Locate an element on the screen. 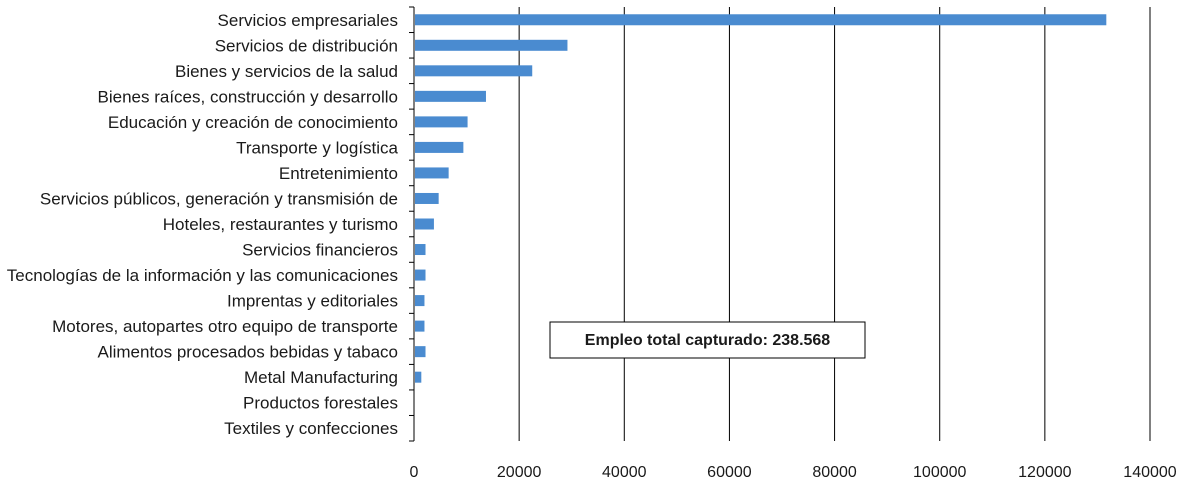 Image resolution: width=1180 pixels, height=489 pixels. x-tick-label: 60000 is located at coordinates (729, 472).